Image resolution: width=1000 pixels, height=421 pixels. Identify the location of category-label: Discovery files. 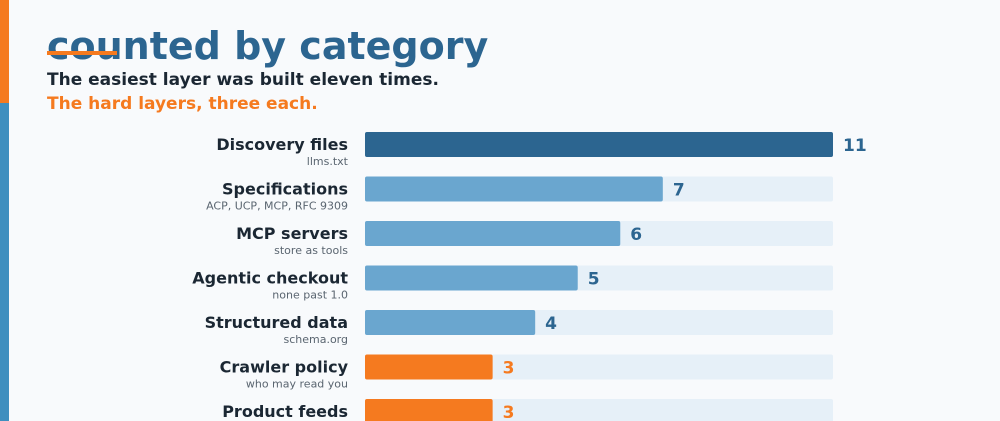
(282, 144).